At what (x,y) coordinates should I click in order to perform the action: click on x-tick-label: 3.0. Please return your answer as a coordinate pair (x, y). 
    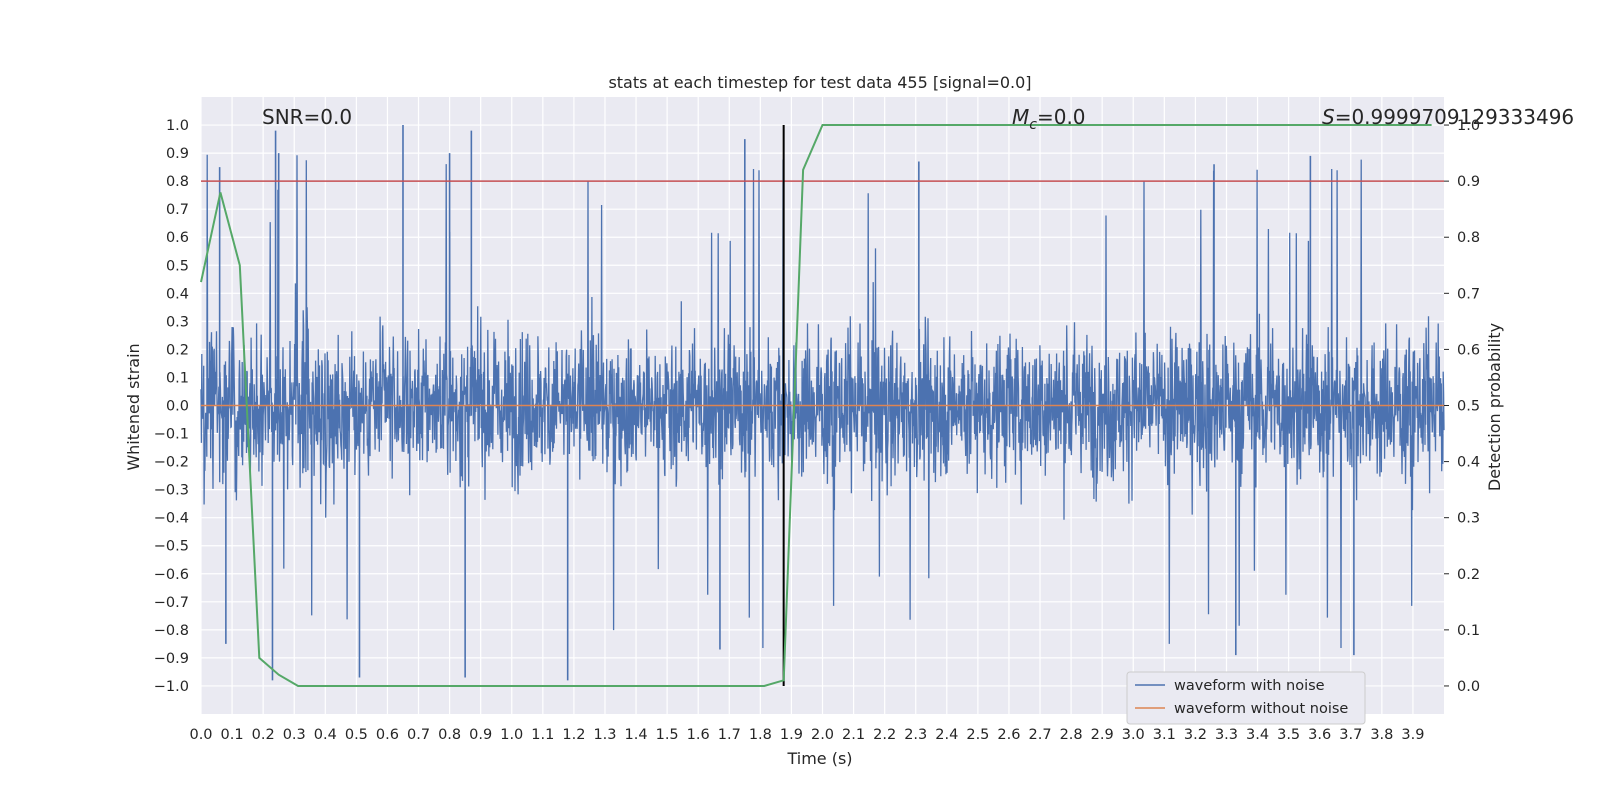
    Looking at the image, I should click on (1133, 735).